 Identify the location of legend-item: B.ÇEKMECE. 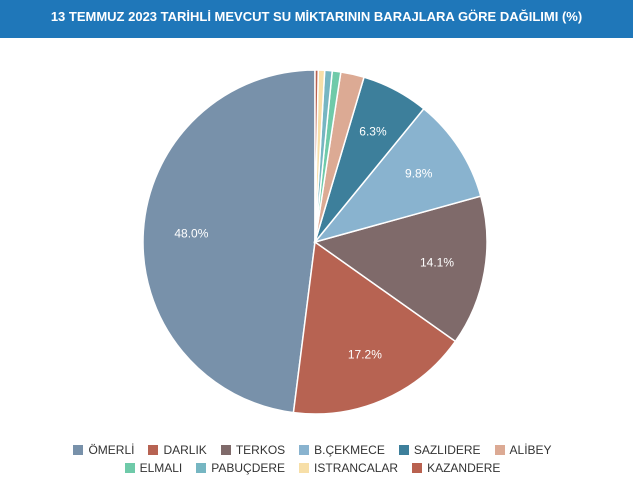
(342, 450).